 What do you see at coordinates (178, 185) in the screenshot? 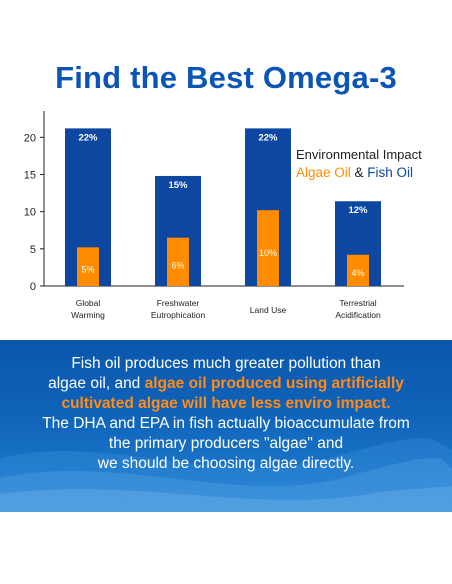
I see `fish-oil-value-label: 15%` at bounding box center [178, 185].